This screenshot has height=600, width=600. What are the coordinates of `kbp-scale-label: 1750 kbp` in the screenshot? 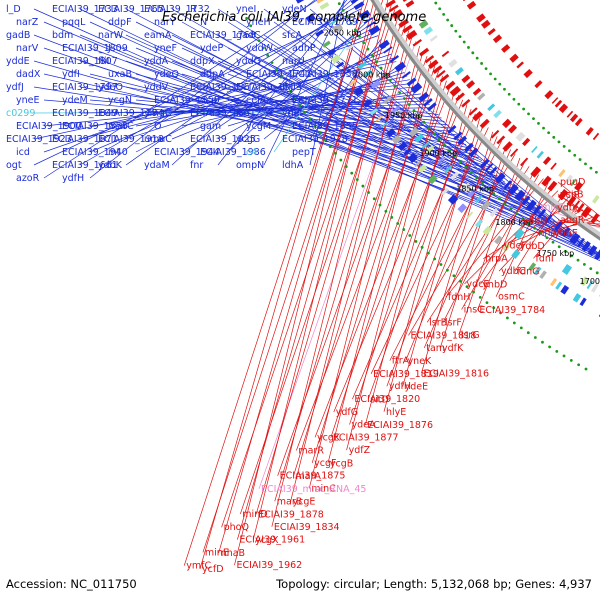 It's located at (556, 253).